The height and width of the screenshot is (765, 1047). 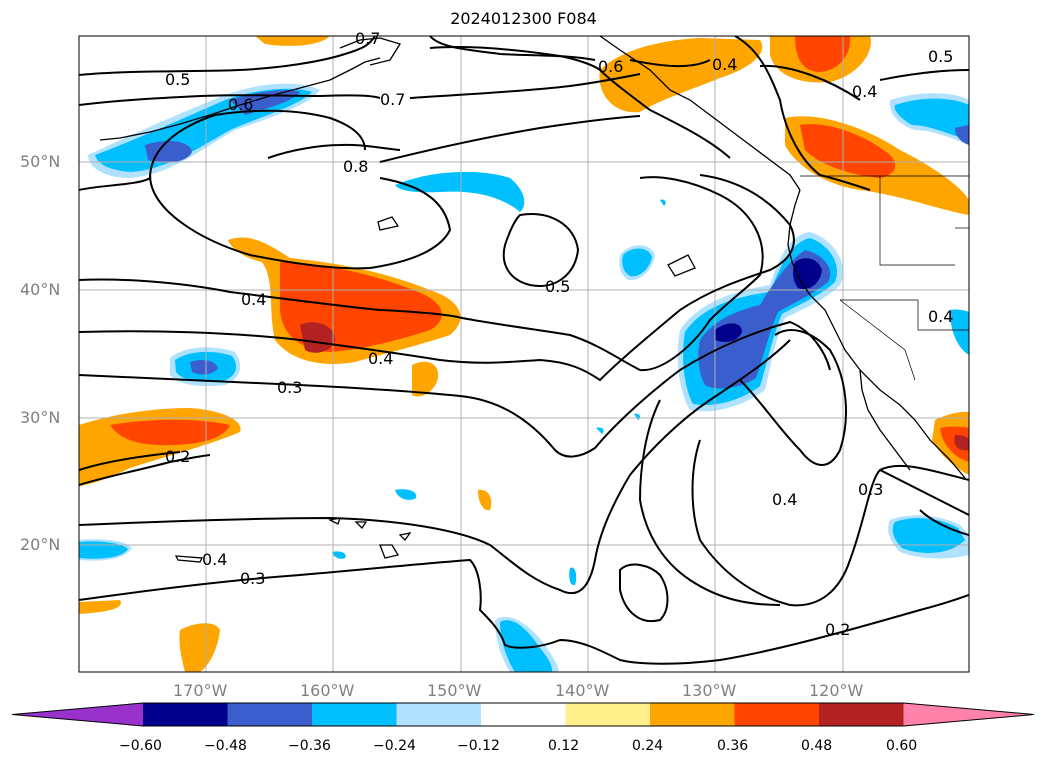 I want to click on colorbar-tick: −0.60, so click(x=140, y=746).